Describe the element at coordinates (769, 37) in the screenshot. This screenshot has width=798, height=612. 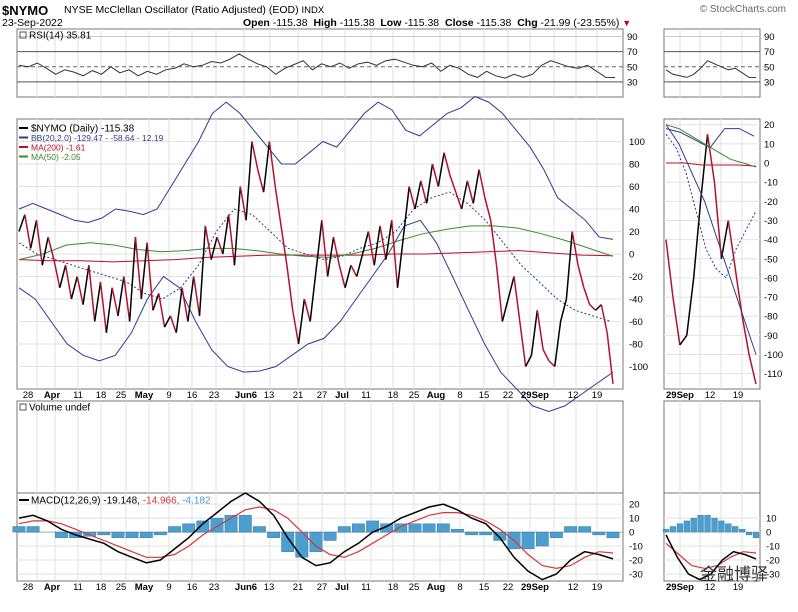
I see `rsi-axis-label-right: 90` at that location.